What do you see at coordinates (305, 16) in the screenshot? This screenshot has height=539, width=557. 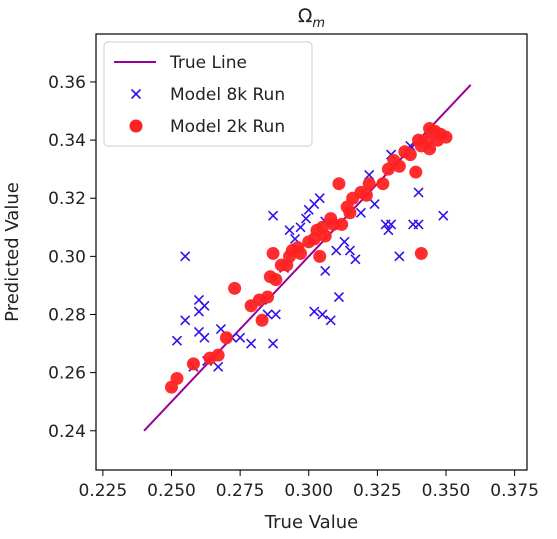 I see `chart-title-base: Ω` at bounding box center [305, 16].